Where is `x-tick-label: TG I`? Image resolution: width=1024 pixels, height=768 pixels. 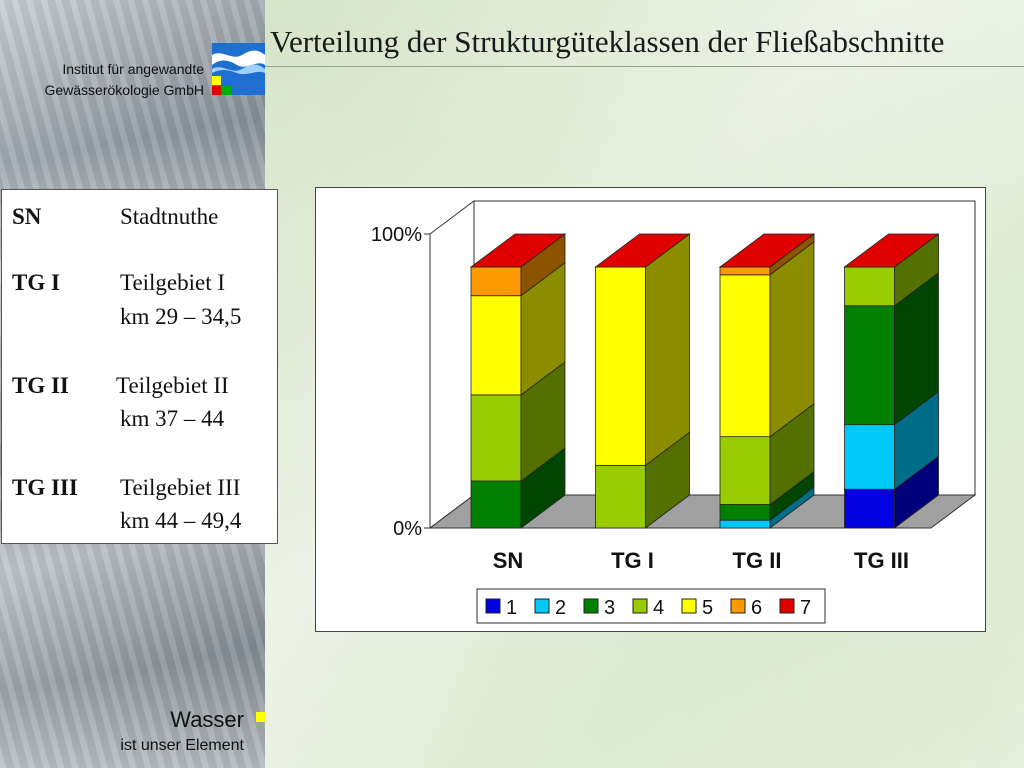 x-tick-label: TG I is located at coordinates (632, 560).